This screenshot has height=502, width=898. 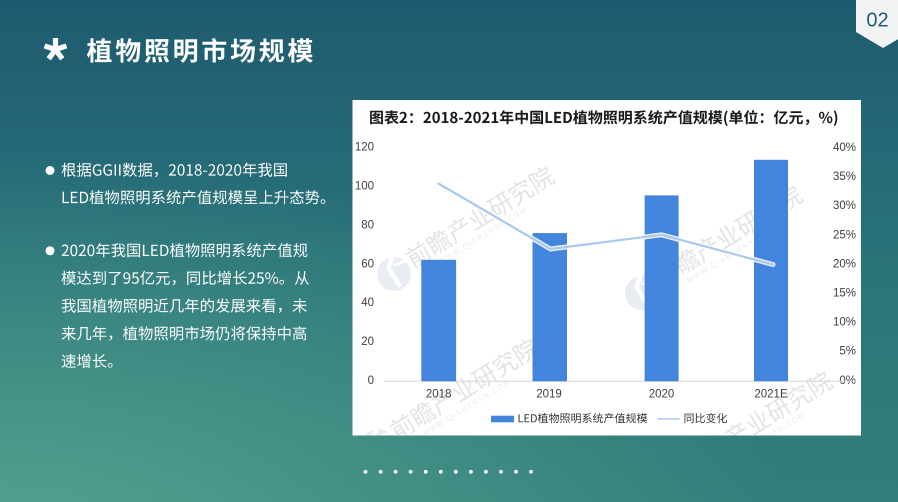 I want to click on svg-text: 35%, so click(x=844, y=177).